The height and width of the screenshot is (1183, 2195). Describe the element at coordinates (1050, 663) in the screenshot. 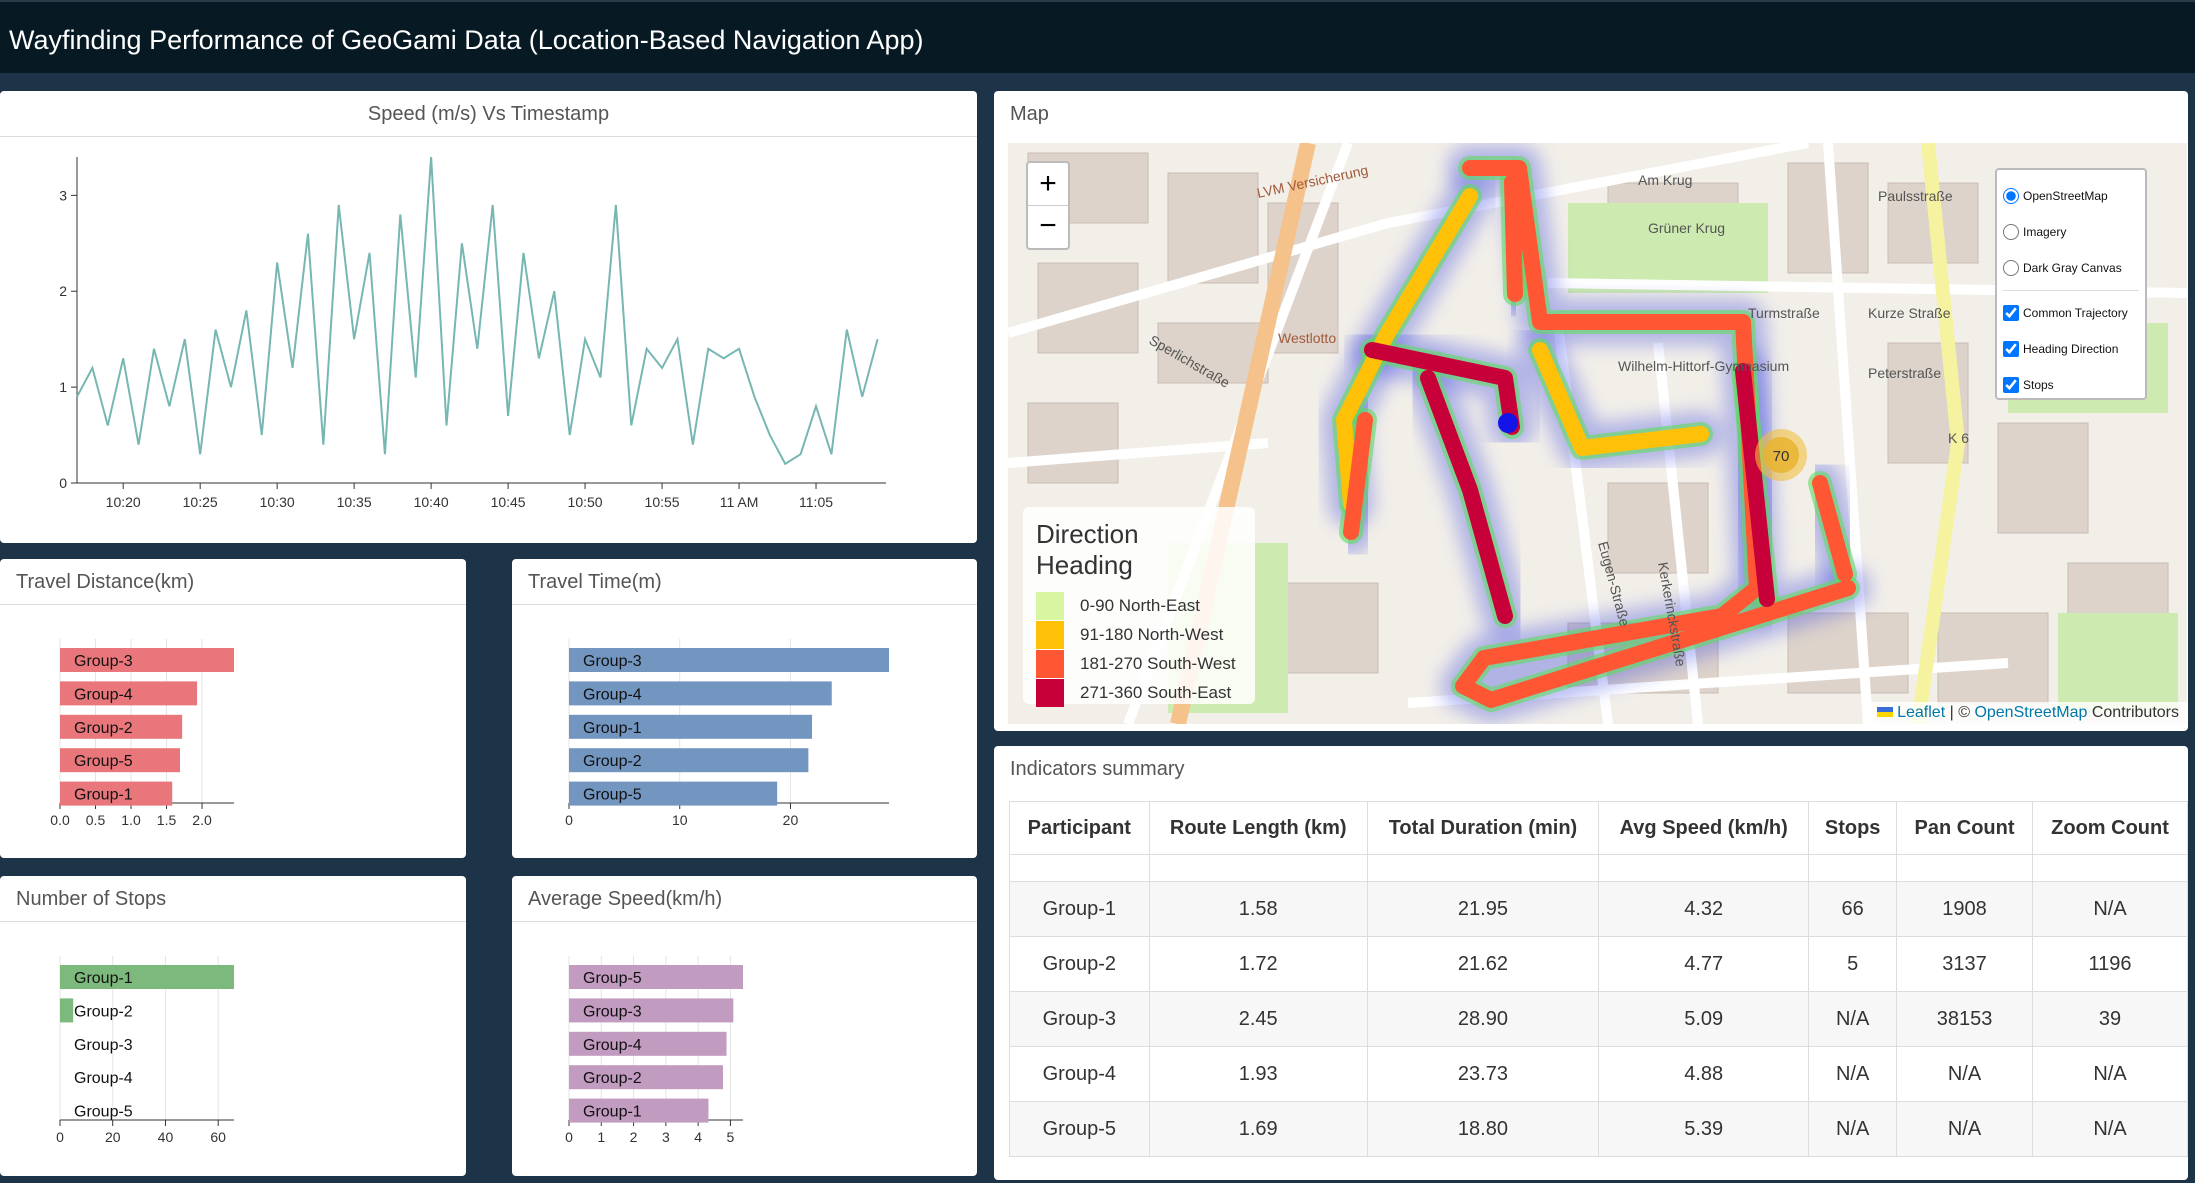

I see `legend-swatch` at that location.